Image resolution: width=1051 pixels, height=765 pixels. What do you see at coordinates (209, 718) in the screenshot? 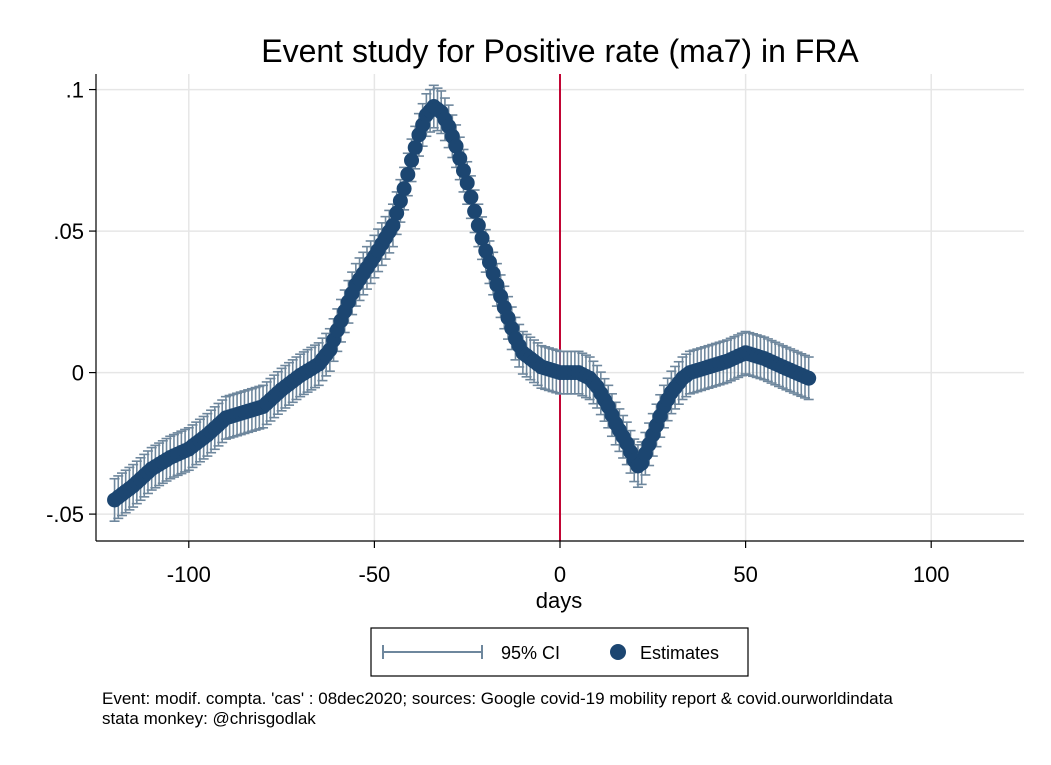
I see `author-note: stata monkey: @chrisgodlak` at bounding box center [209, 718].